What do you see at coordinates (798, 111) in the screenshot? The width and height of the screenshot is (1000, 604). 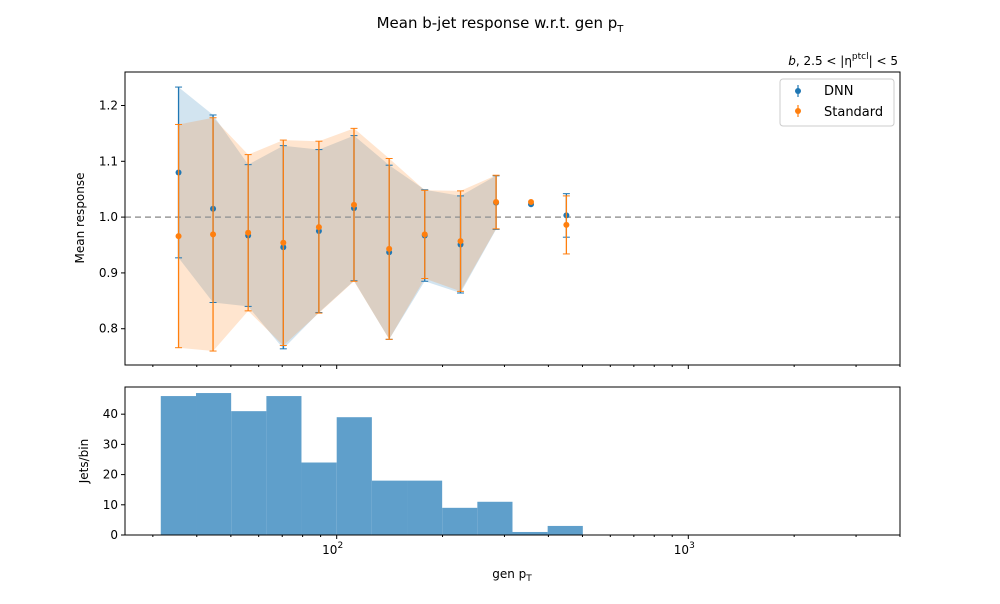 I see `legend-standard-marker` at bounding box center [798, 111].